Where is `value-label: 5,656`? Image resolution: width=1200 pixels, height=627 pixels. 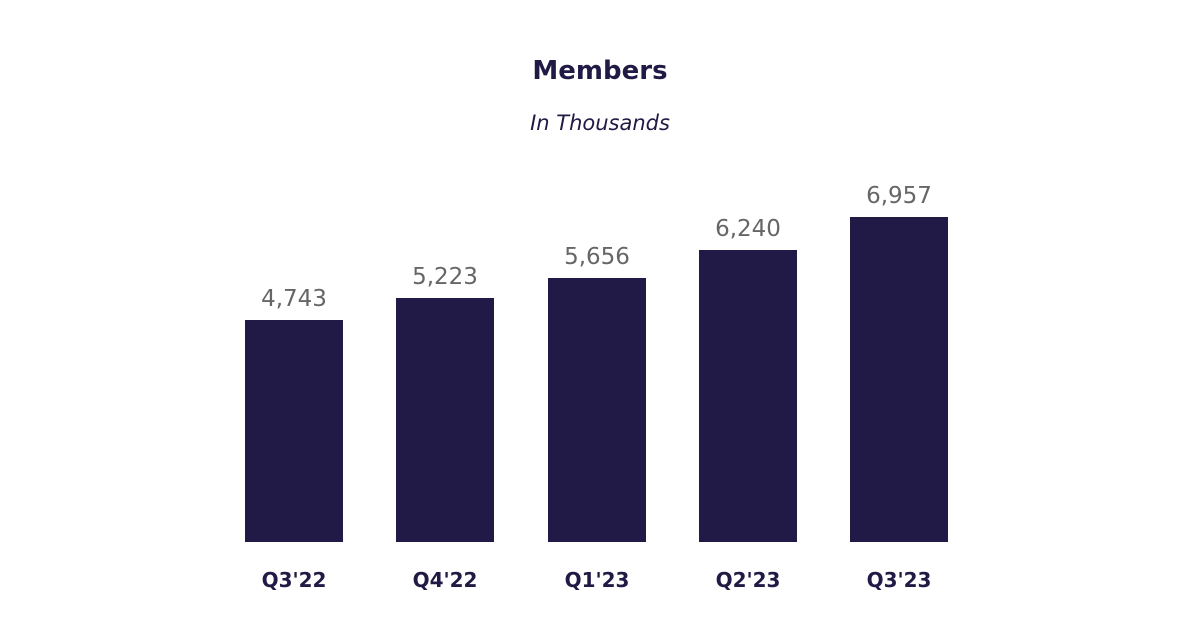 value-label: 5,656 is located at coordinates (597, 257).